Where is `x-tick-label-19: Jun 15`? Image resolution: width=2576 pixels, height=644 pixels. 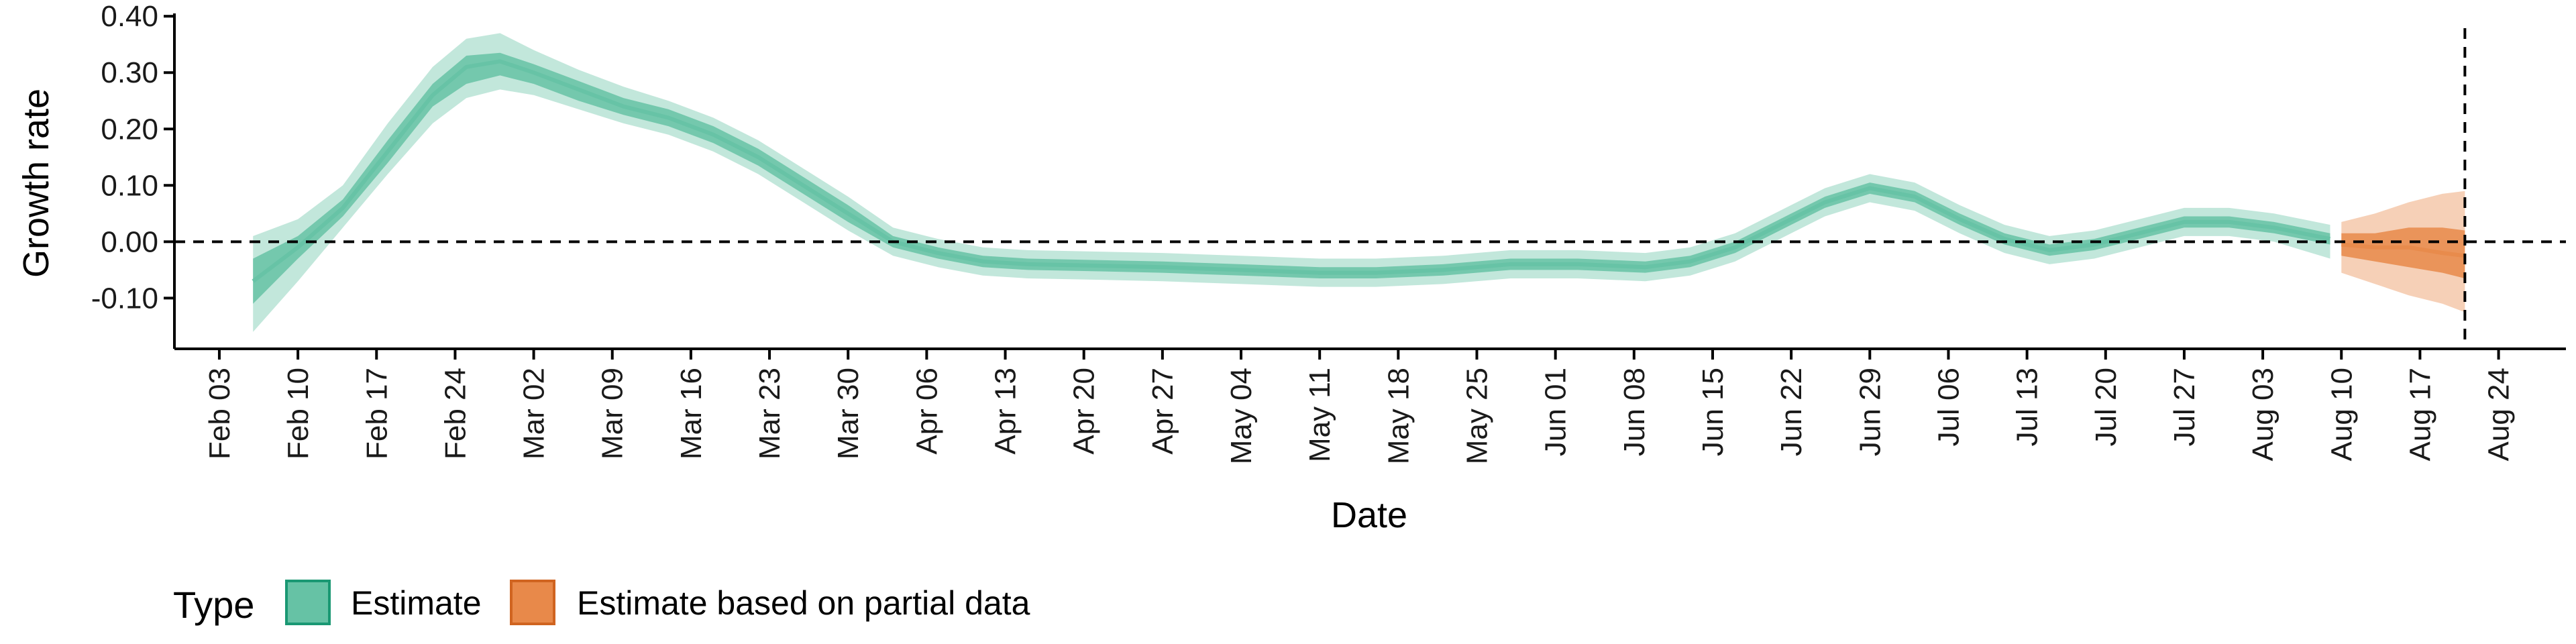 x-tick-label-19: Jun 15 is located at coordinates (1713, 412).